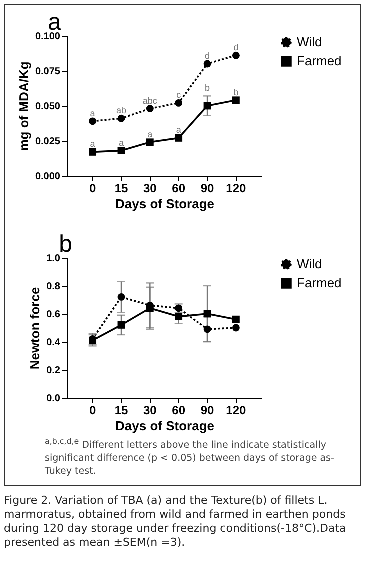 This screenshot has height=586, width=365. What do you see at coordinates (53, 259) in the screenshot?
I see `y-tick-label: 1.0` at bounding box center [53, 259].